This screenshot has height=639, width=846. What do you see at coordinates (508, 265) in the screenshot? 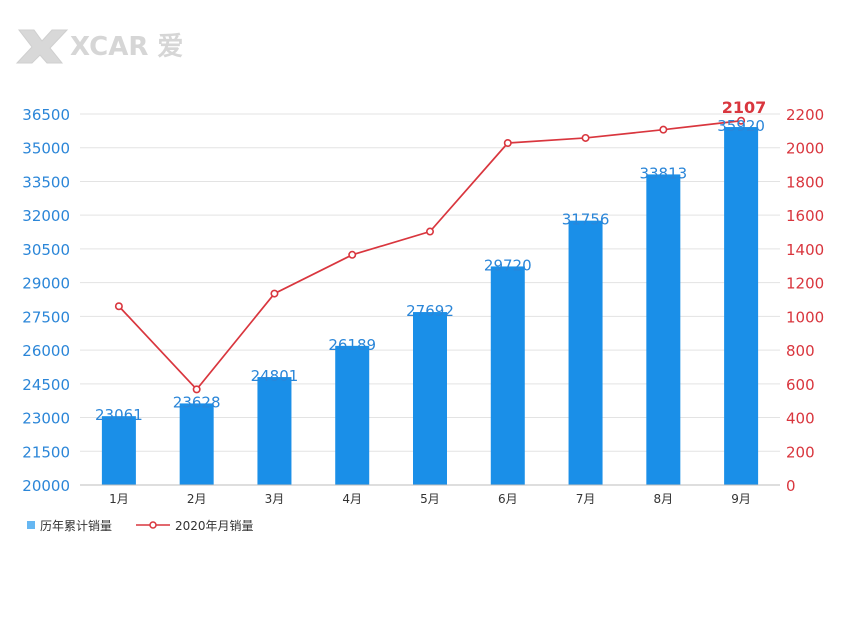
I see `bar-value-label: 29720` at bounding box center [508, 265].